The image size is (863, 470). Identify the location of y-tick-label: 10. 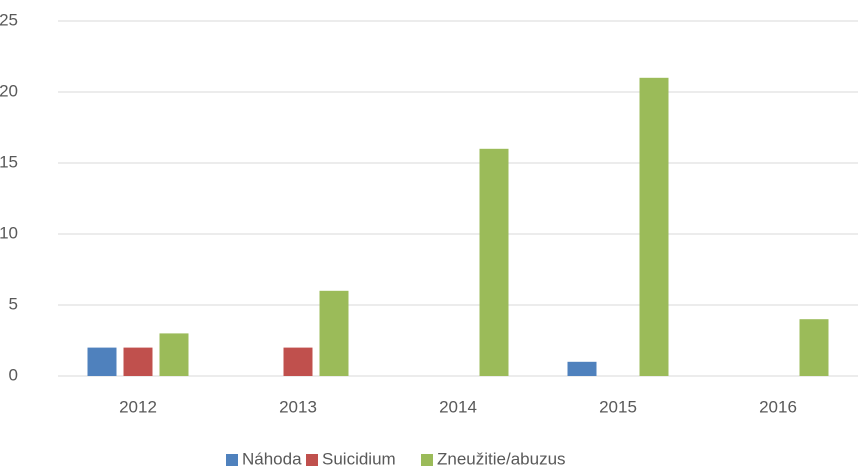
(9, 232).